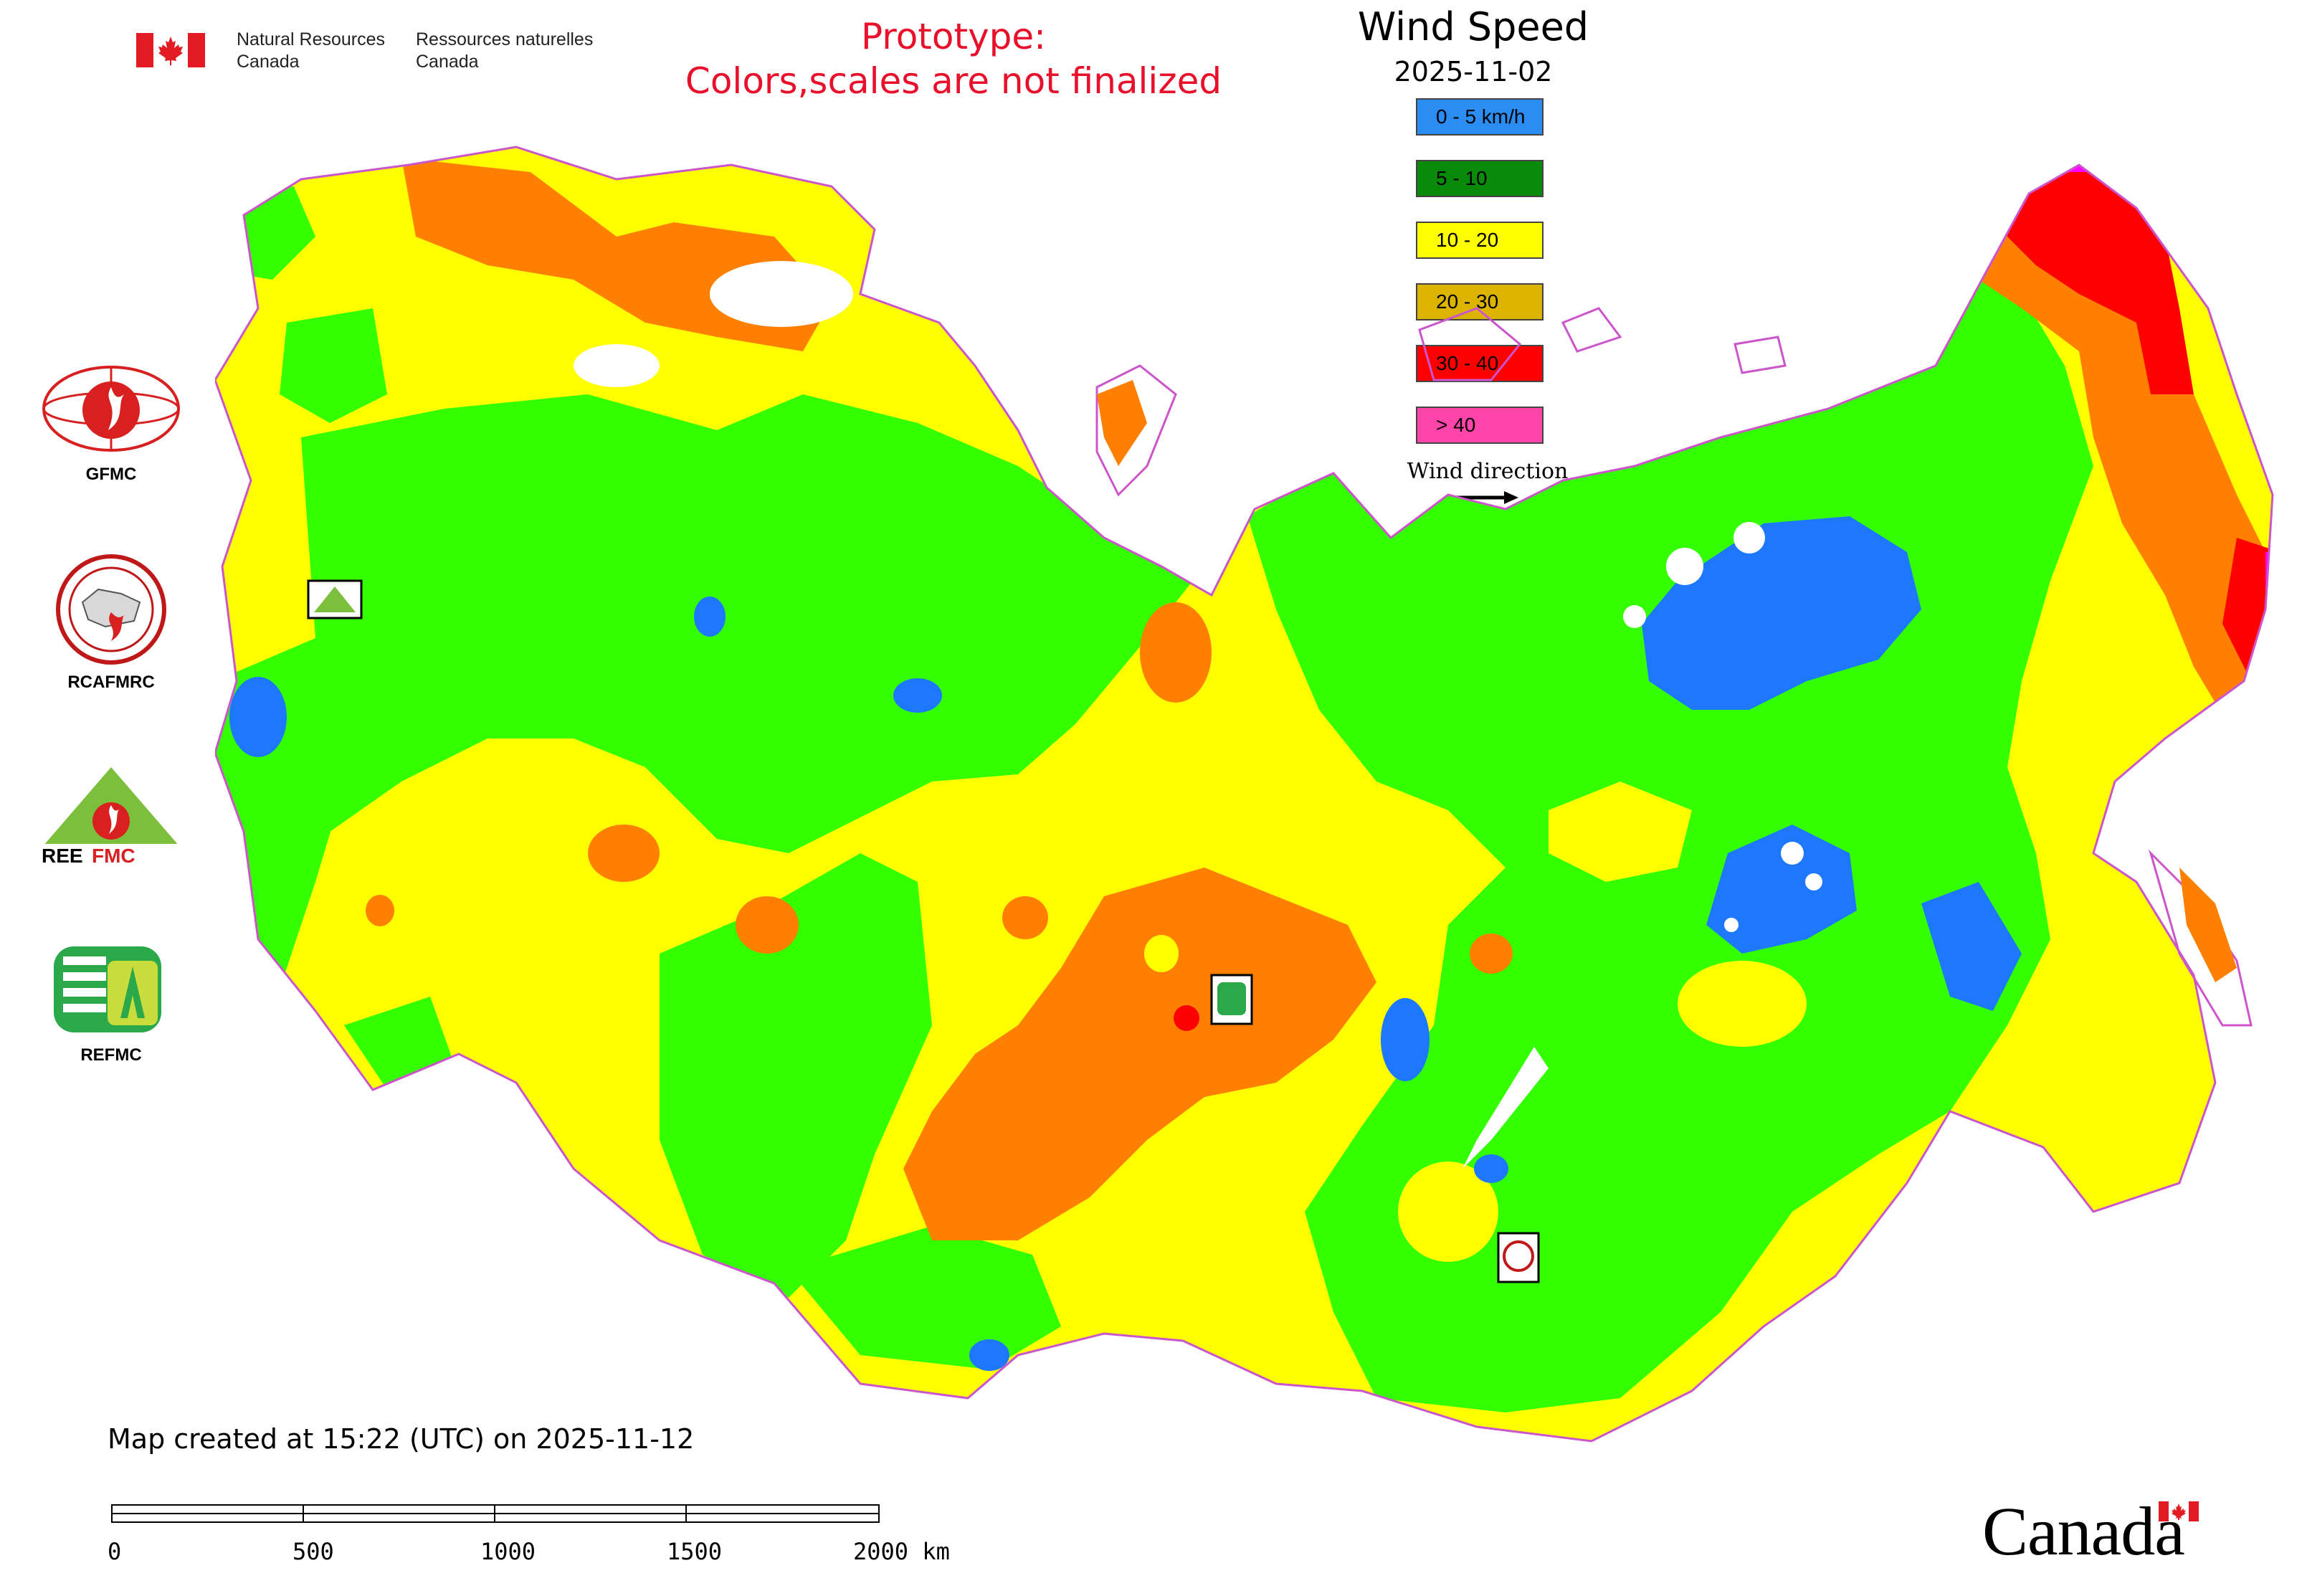  I want to click on canada-flag-icon, so click(170, 50).